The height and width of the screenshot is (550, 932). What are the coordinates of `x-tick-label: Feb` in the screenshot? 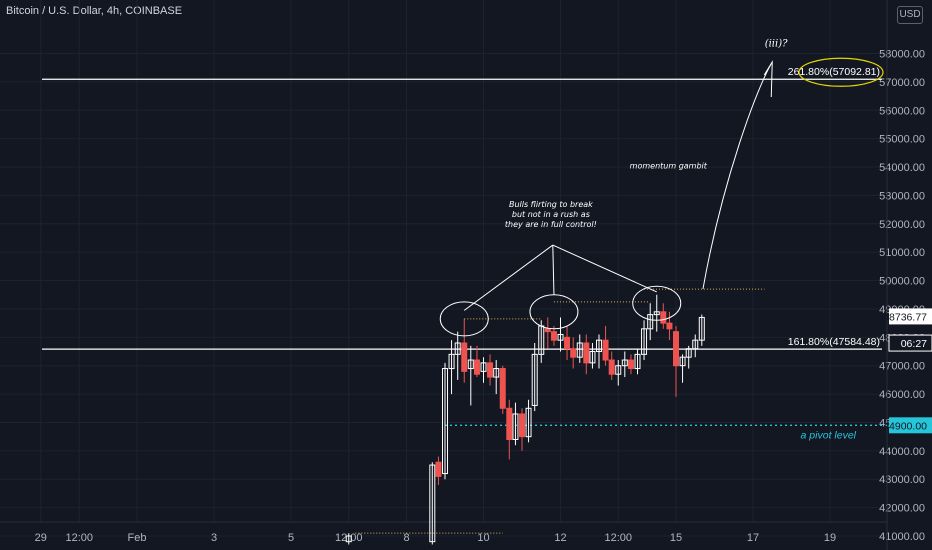 It's located at (137, 538).